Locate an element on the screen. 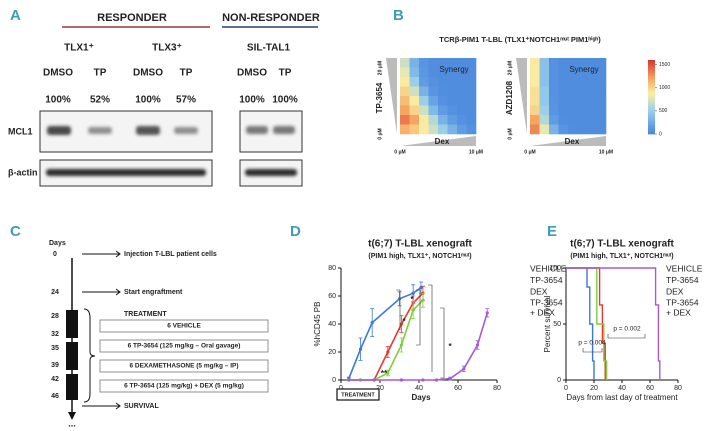 The width and height of the screenshot is (712, 431). day: 24 is located at coordinates (55, 292).